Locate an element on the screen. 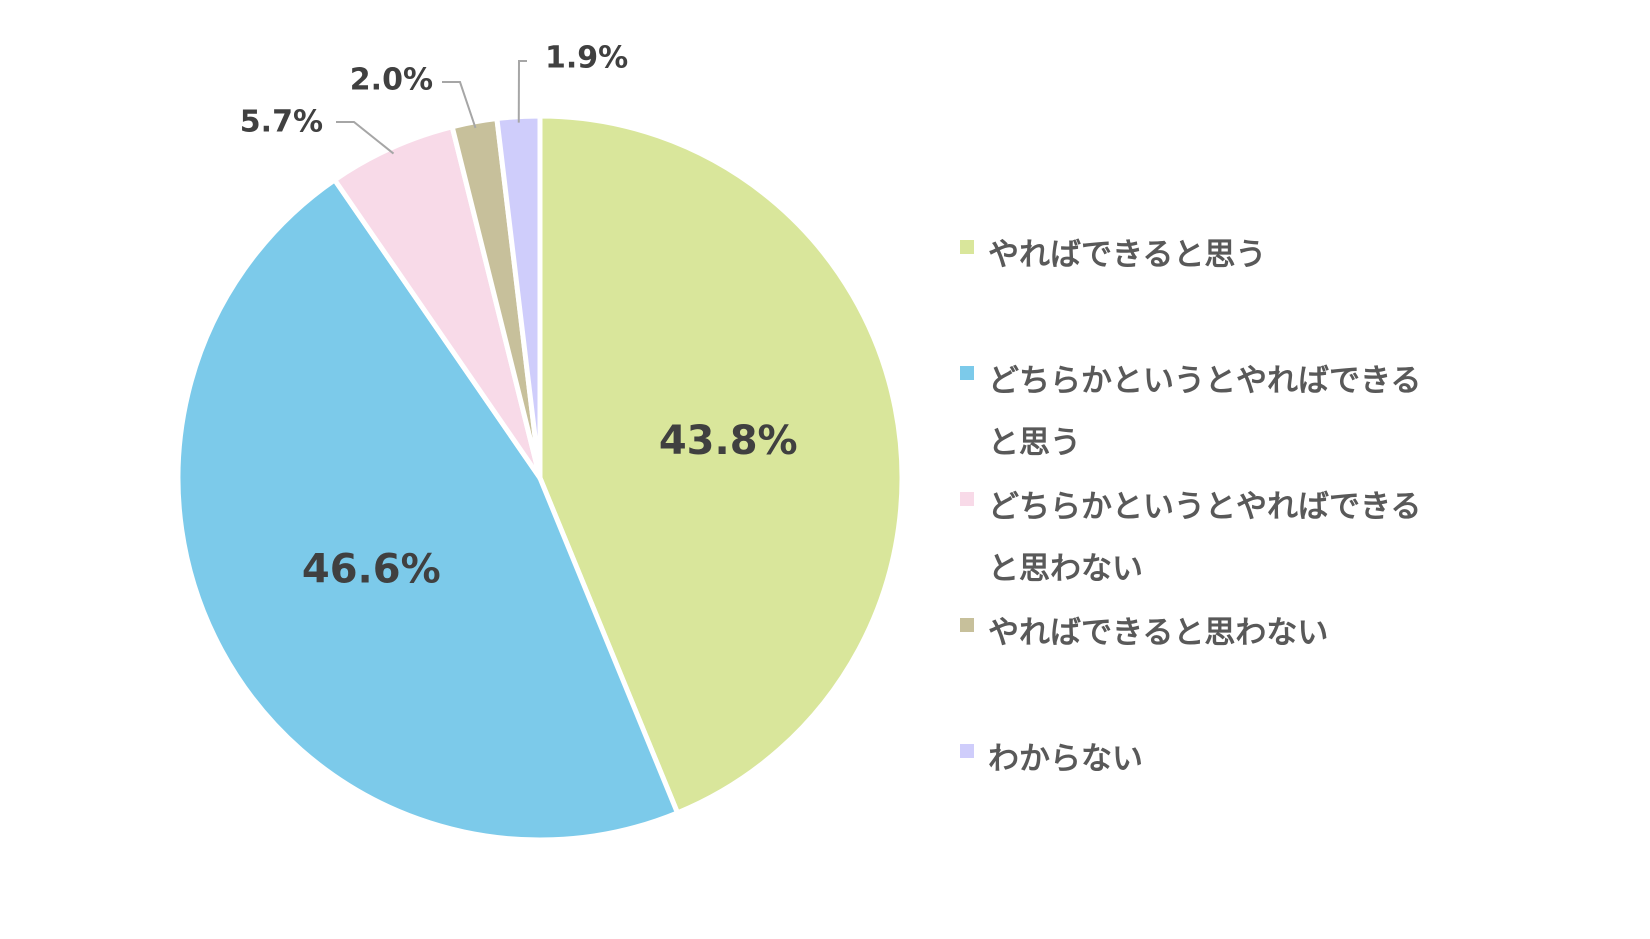 This screenshot has width=1650, height=939. legend-item: やればできると思う is located at coordinates (1220, 255).